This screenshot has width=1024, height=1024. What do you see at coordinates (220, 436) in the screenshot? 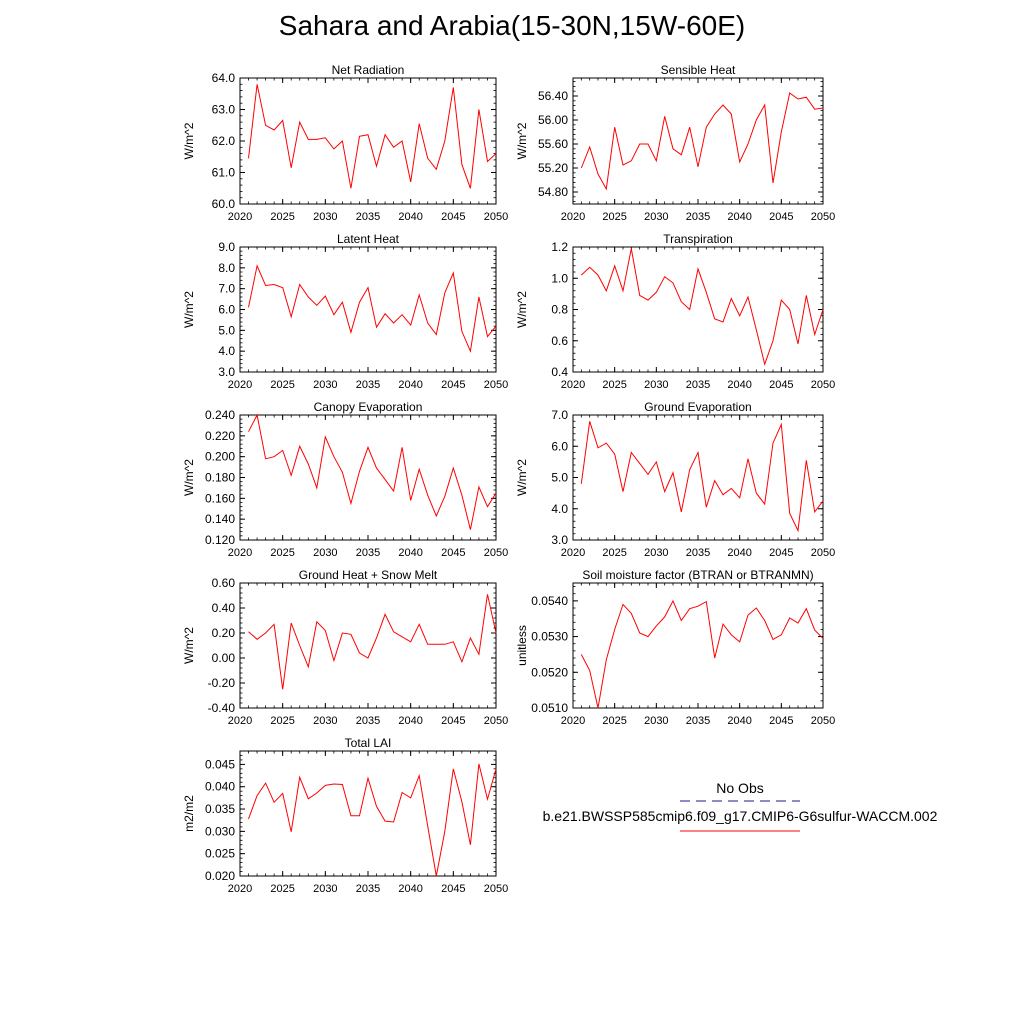
I see `y-tick-label: 0.220` at bounding box center [220, 436].